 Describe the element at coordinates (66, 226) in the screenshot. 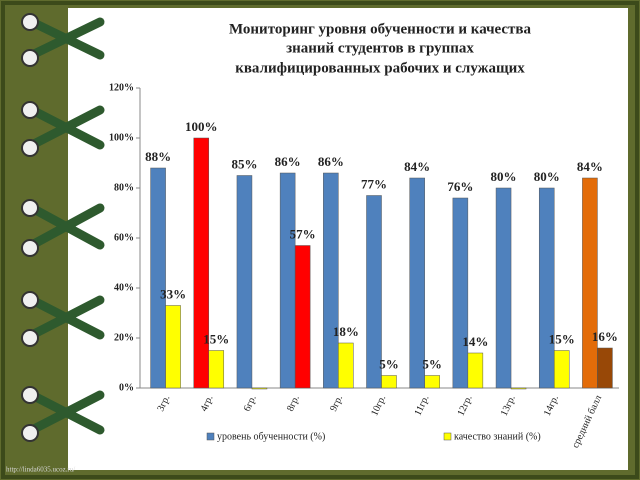

I see `lacing` at that location.